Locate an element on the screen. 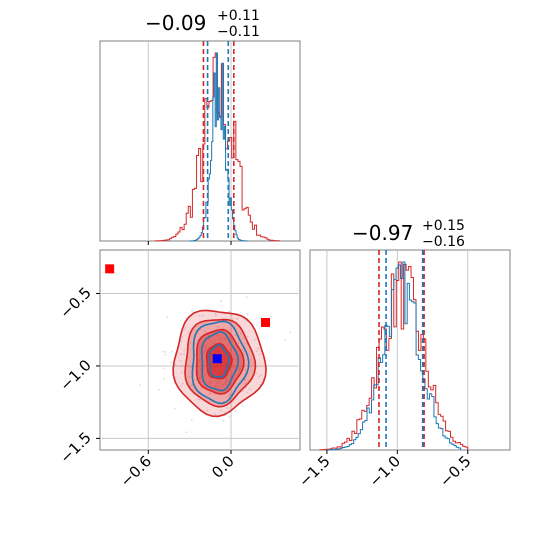 The width and height of the screenshot is (550, 550). hist-panel-1-title-minus: −0.16 is located at coordinates (443, 242).